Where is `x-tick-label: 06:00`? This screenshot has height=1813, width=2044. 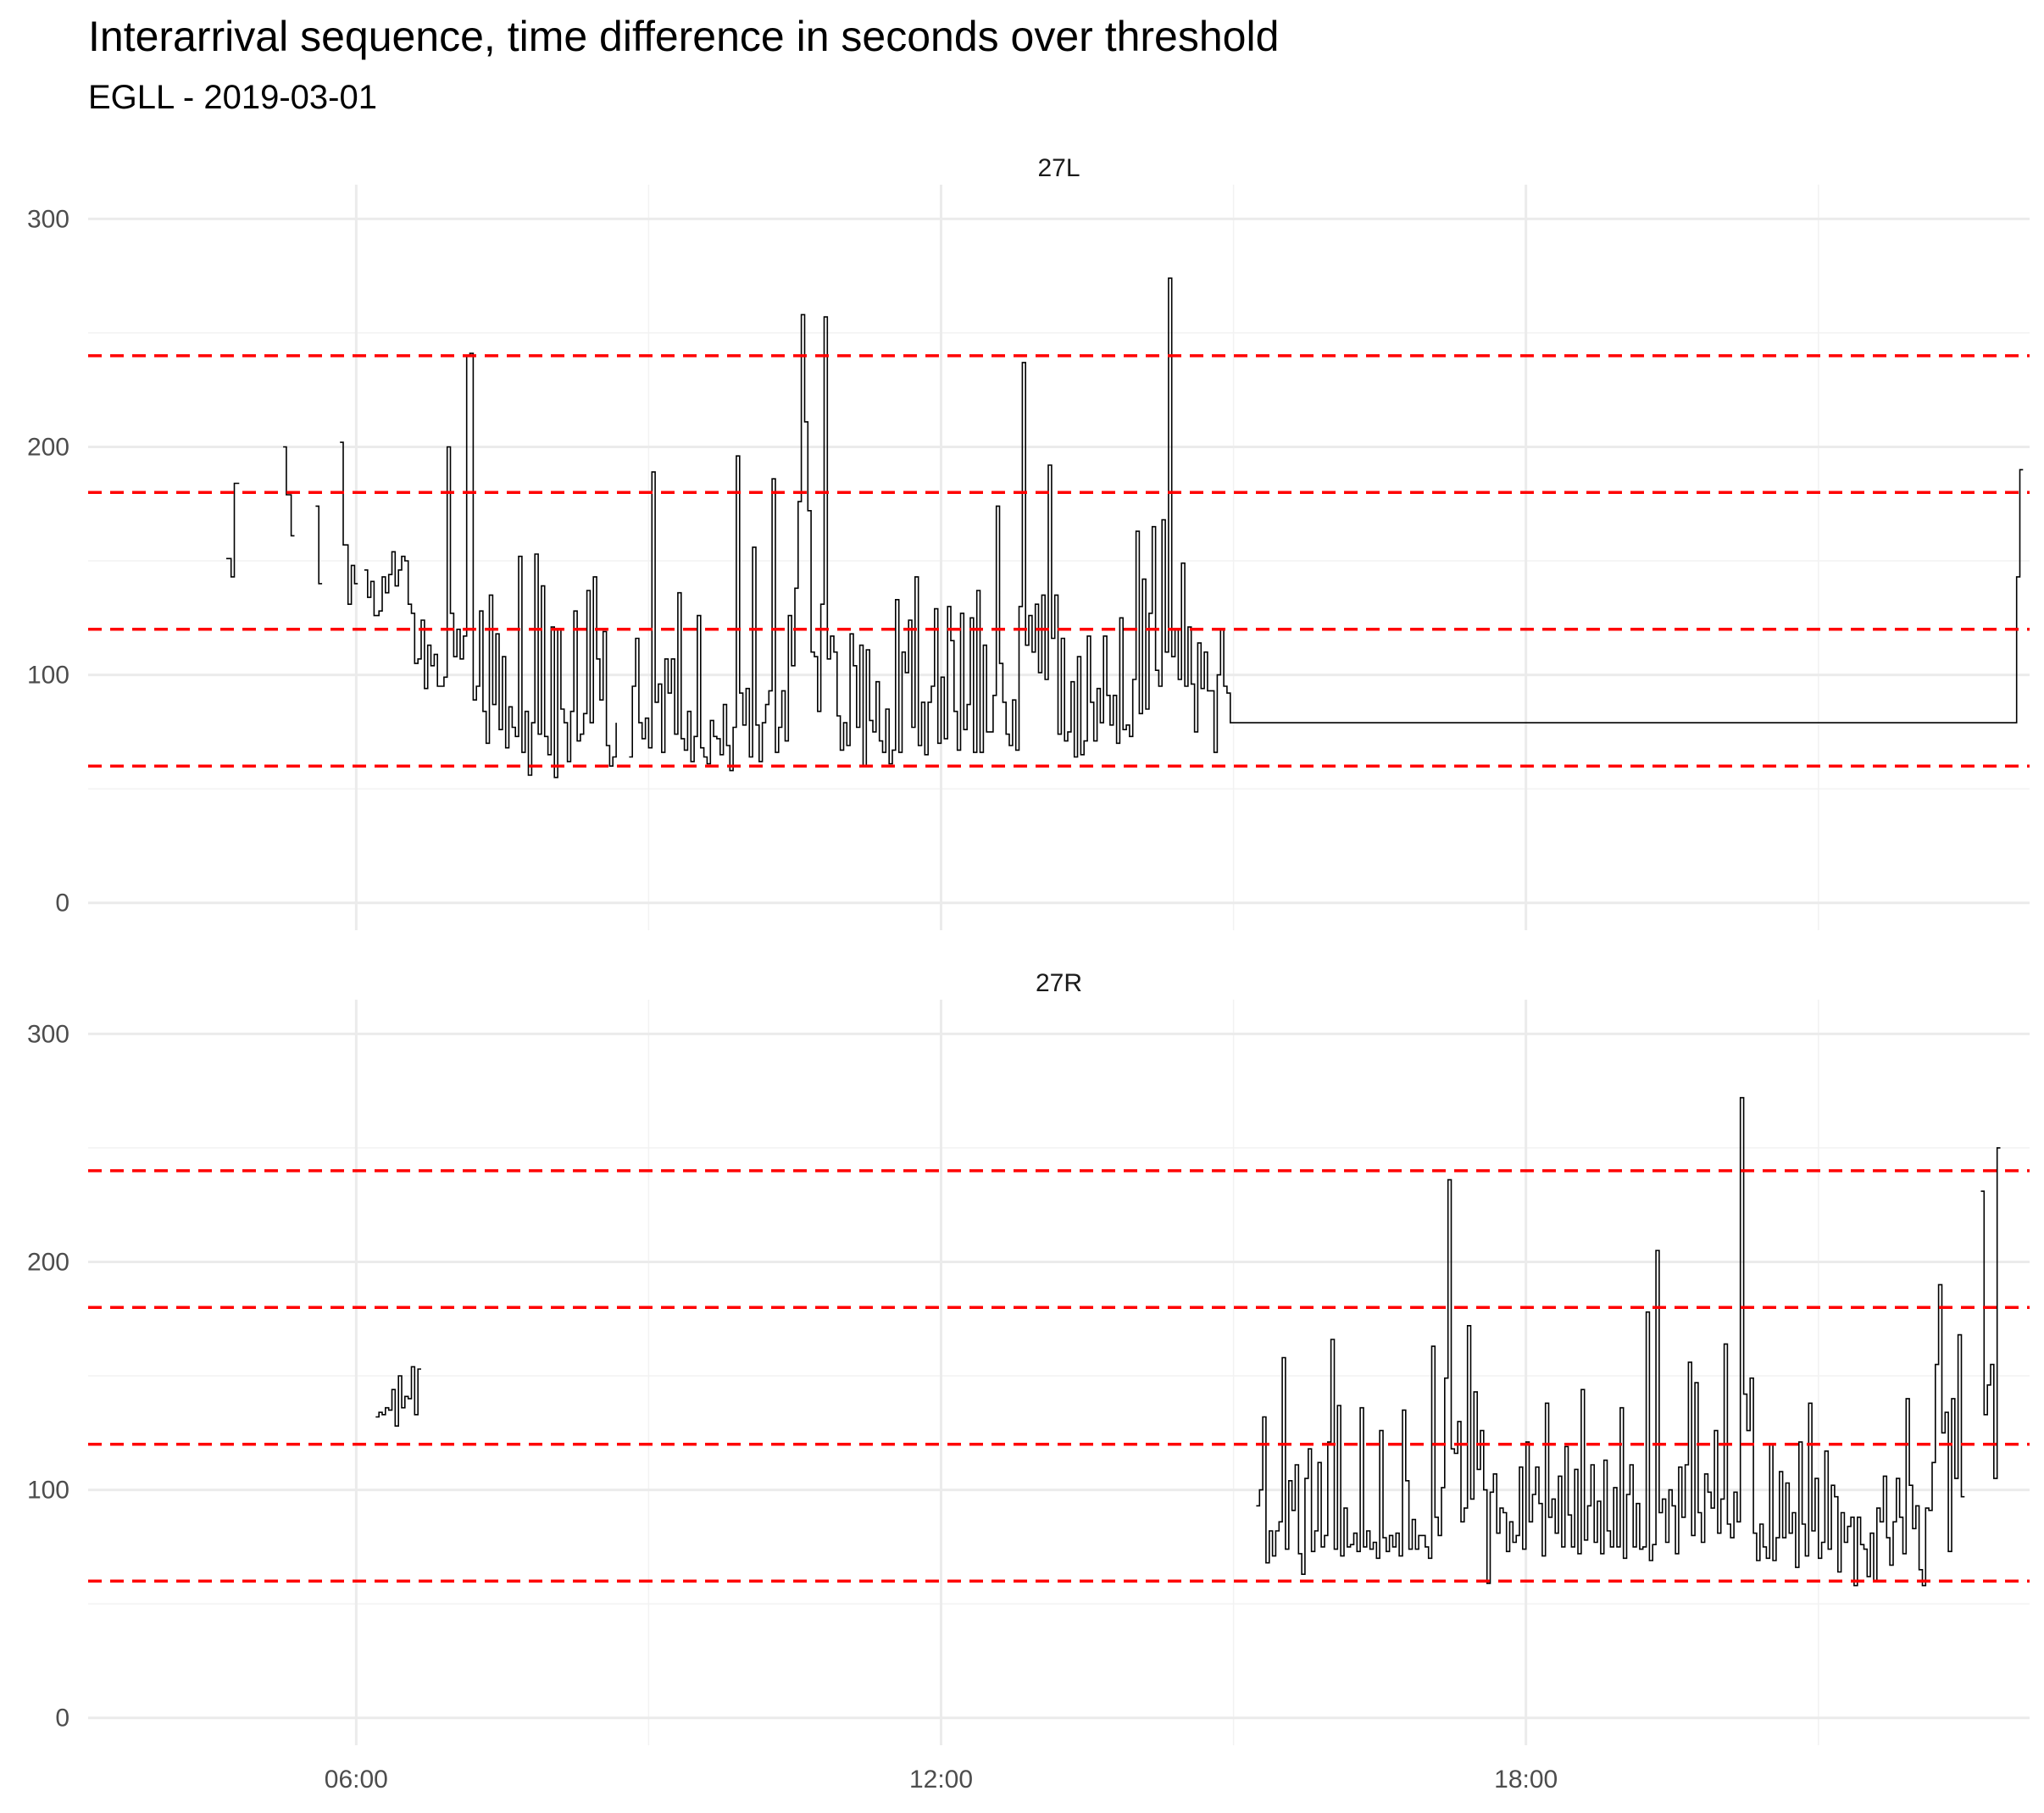
x-tick-label: 06:00 is located at coordinates (356, 1780).